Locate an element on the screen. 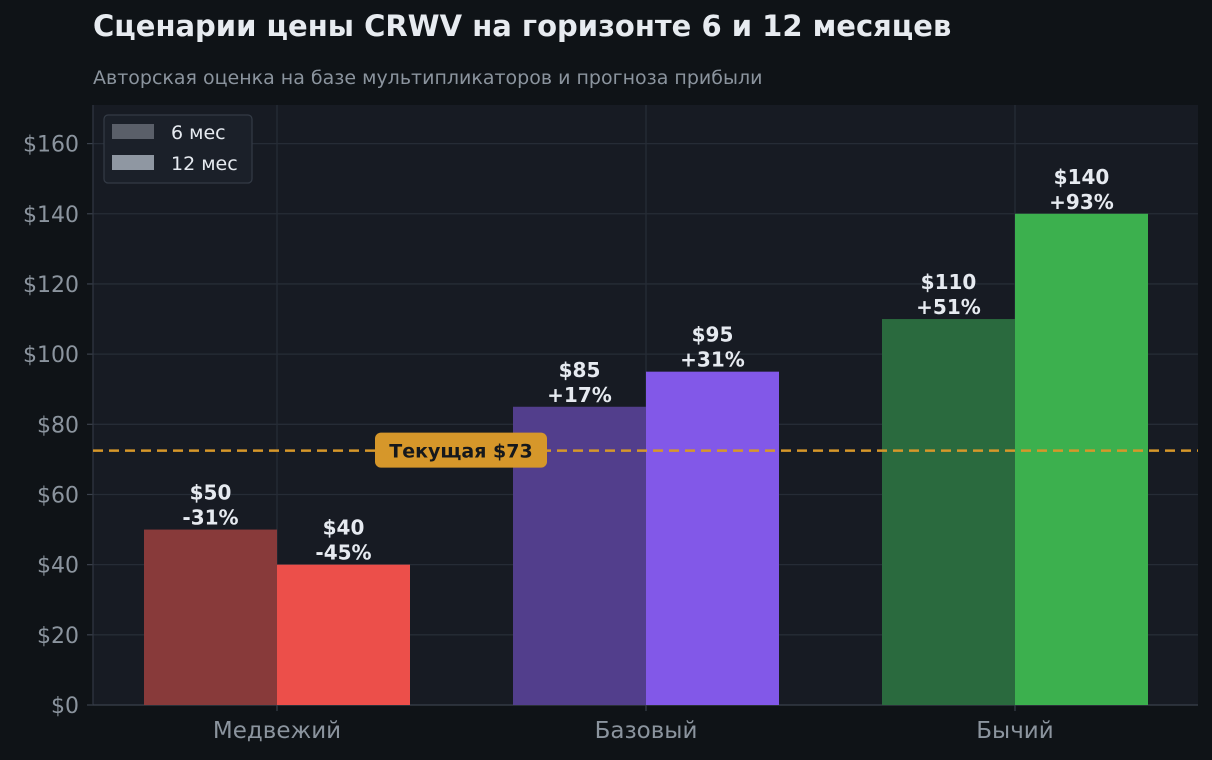 The height and width of the screenshot is (760, 1212). y-tick-label: $40 is located at coordinates (58, 566).